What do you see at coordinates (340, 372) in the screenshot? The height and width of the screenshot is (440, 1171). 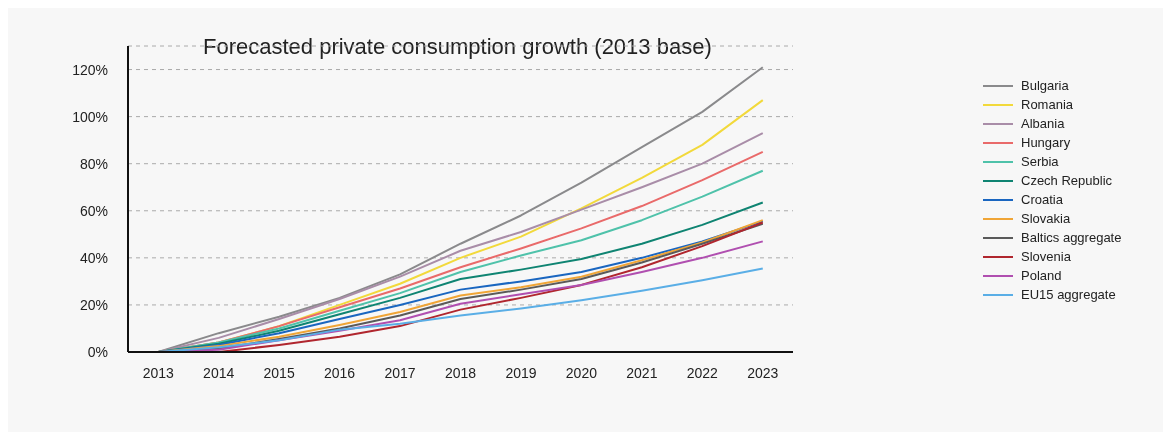 I see `x-tick-label: 2016` at bounding box center [340, 372].